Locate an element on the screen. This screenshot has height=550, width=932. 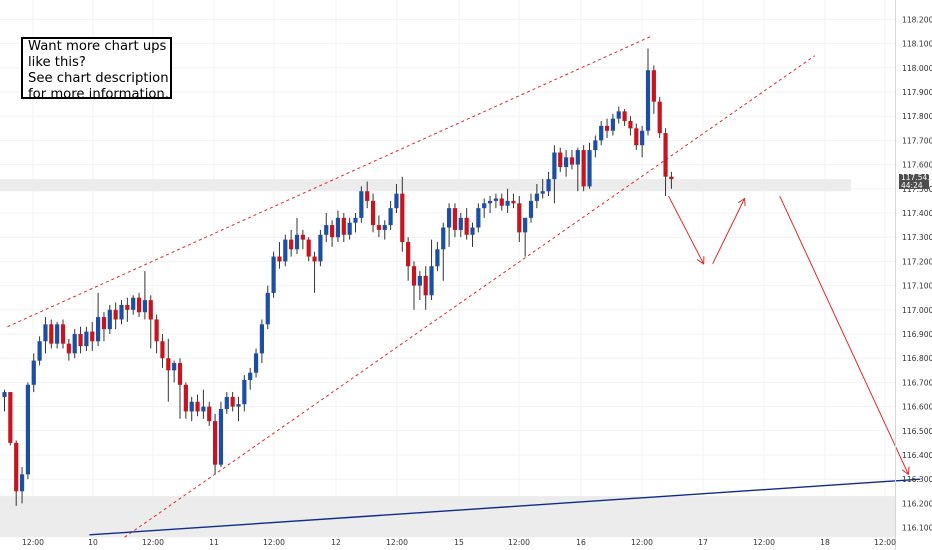
note-line-3: See chart description is located at coordinates (98, 78).